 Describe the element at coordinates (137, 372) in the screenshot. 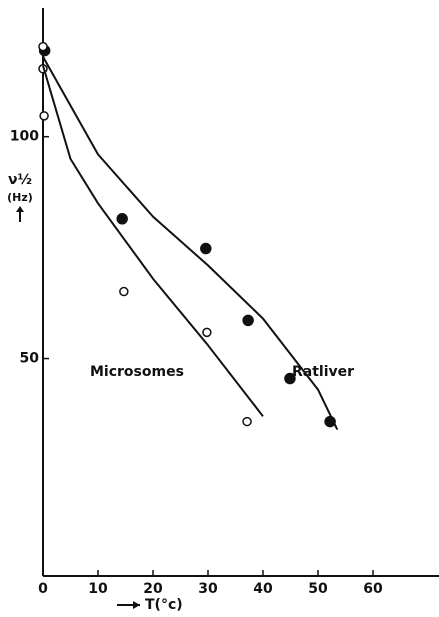

I see `annotation: Microsomes` at that location.